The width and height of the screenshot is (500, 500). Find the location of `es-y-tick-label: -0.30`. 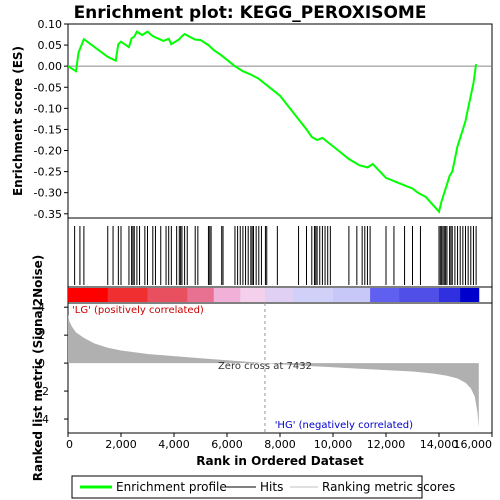

es-y-tick-label: -0.30 is located at coordinates (48, 193).